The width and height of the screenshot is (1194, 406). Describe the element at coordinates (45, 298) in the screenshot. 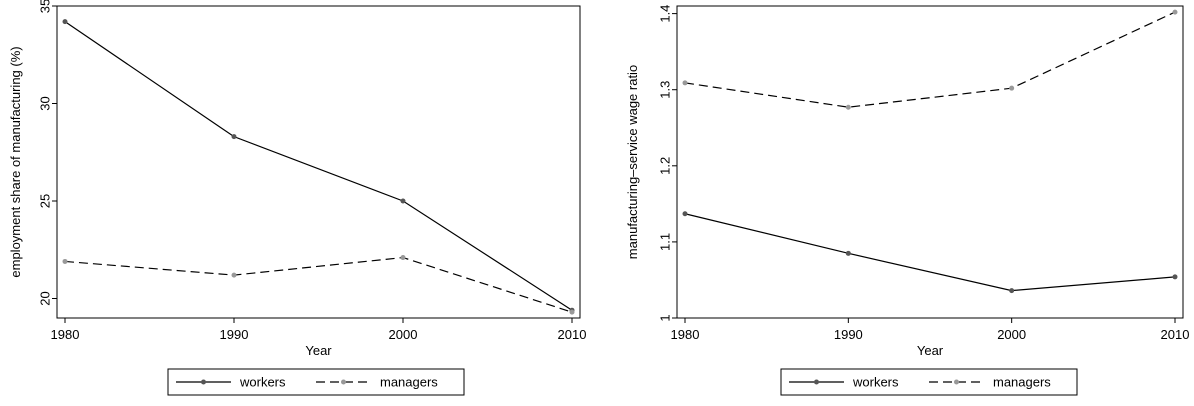

I see `y-tick-label: 20` at that location.